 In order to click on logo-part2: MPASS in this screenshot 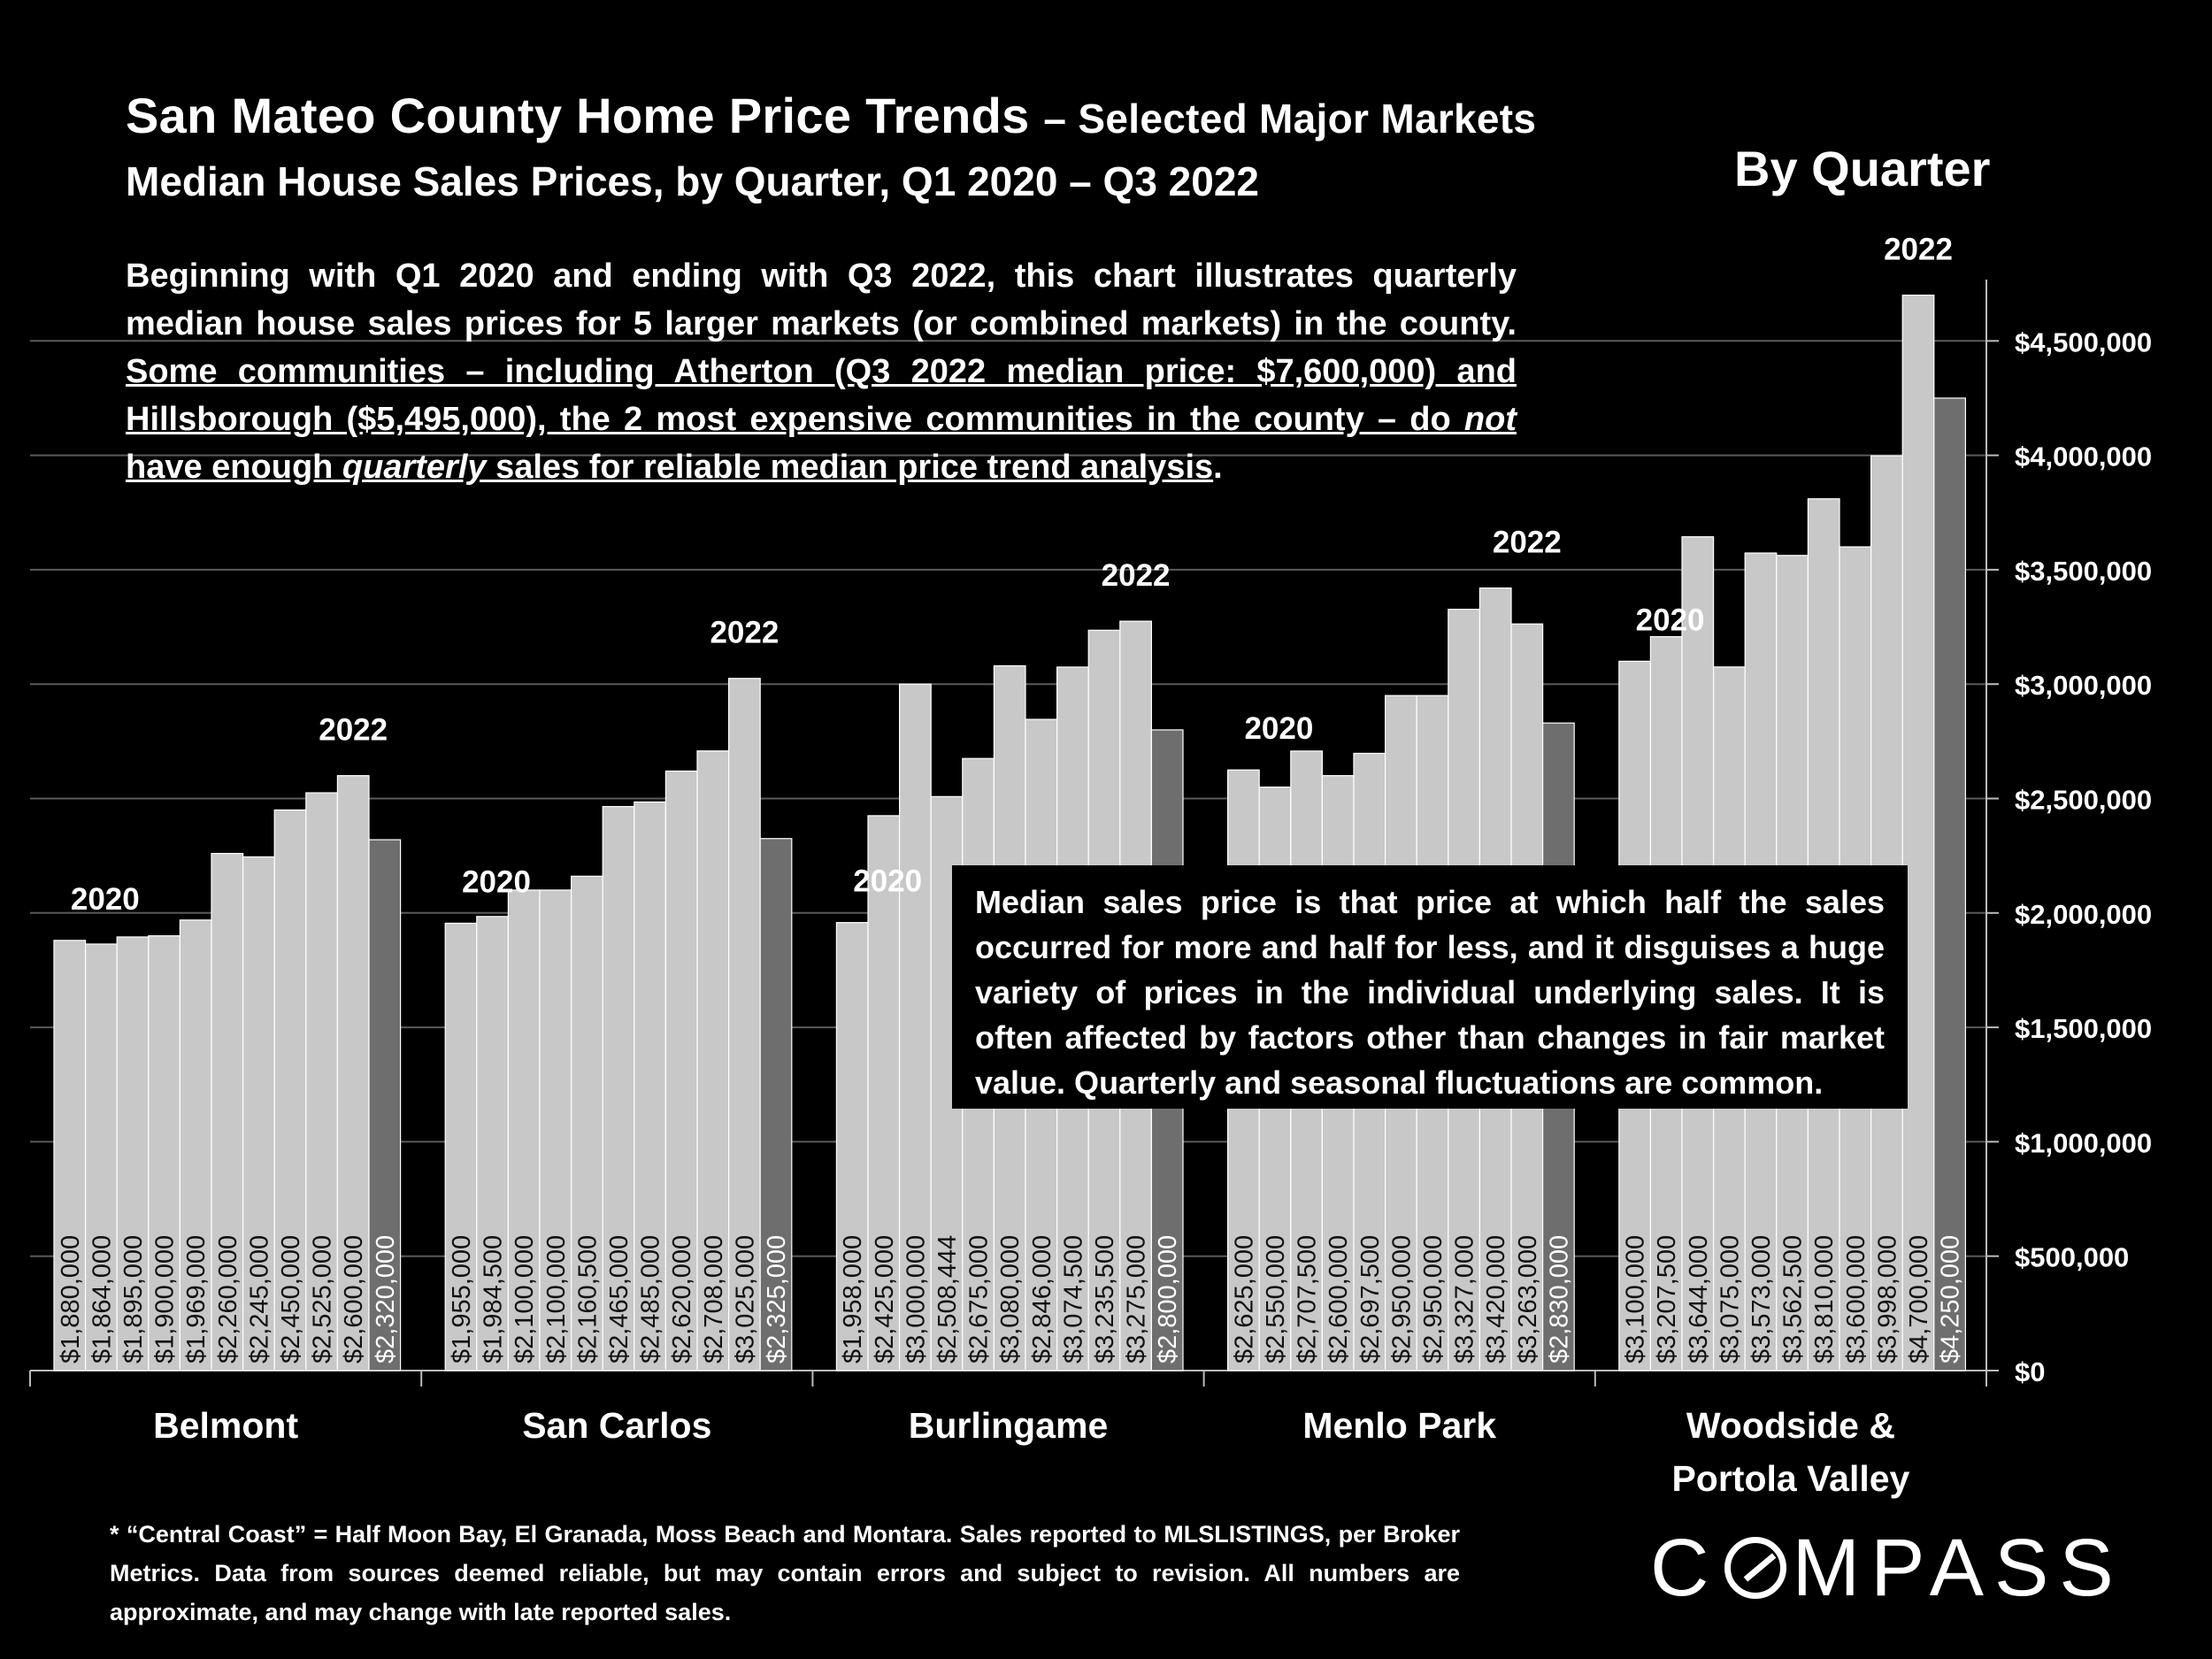, I will do `click(1958, 1568)`.